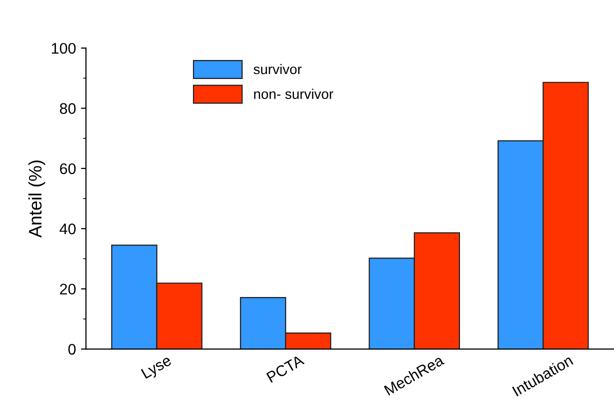 The width and height of the screenshot is (614, 418). I want to click on legend-label: non- survivor, so click(294, 93).